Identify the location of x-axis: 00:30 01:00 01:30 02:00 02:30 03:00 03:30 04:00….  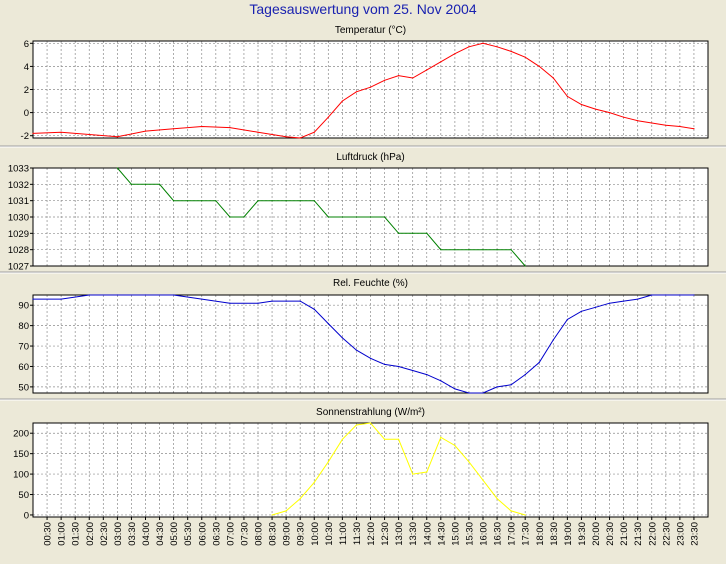
(371, 531).